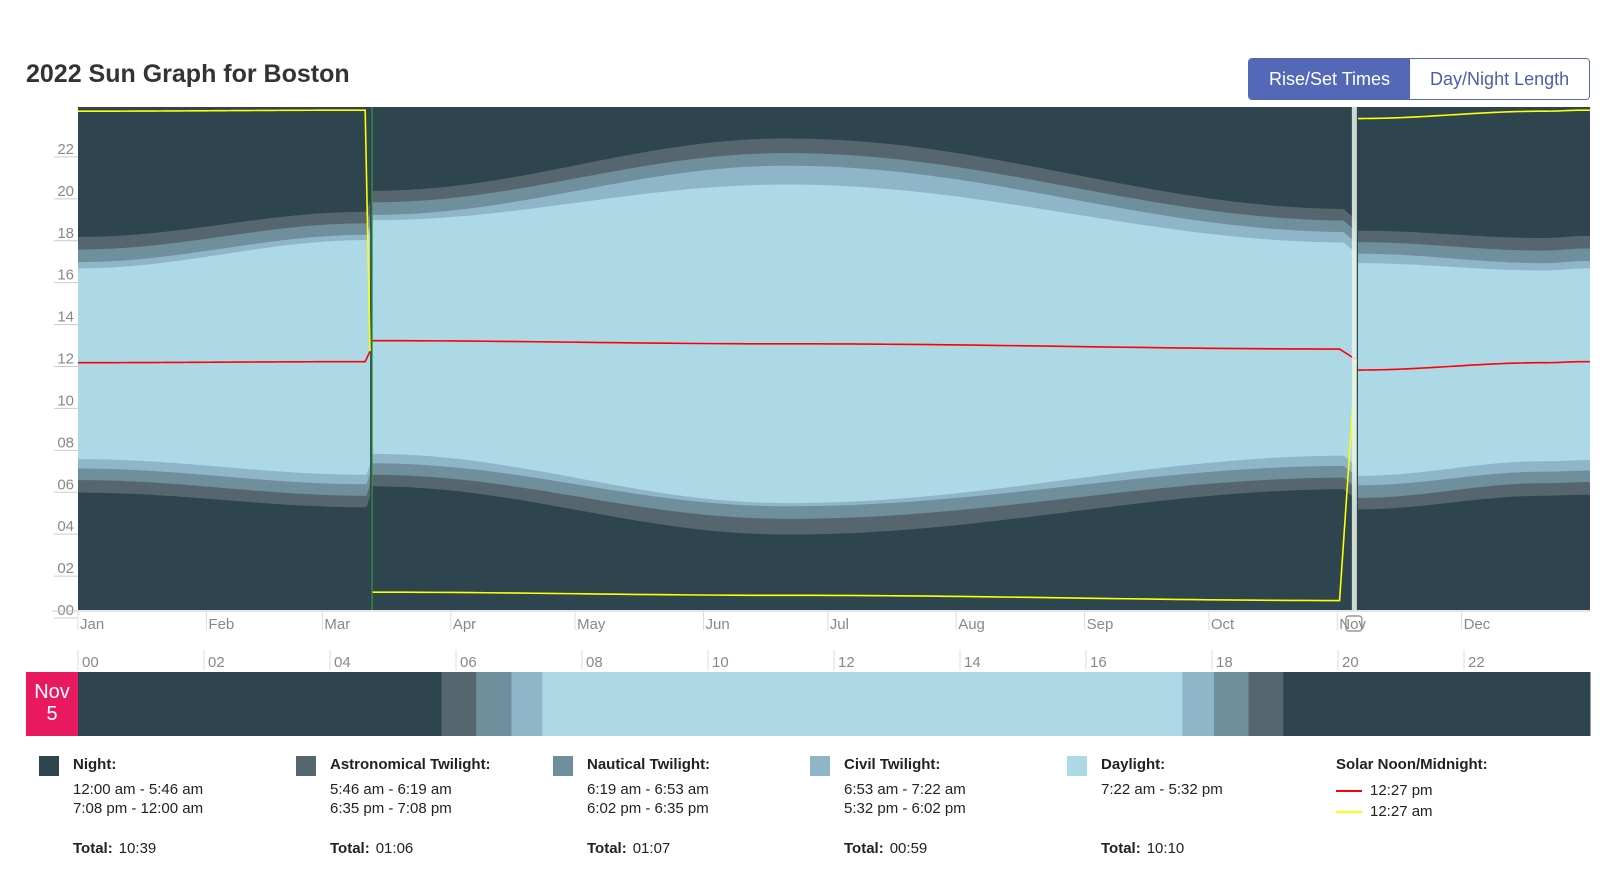 The image size is (1600, 884). Describe the element at coordinates (839, 624) in the screenshot. I see `x-tick-label: Jul` at that location.